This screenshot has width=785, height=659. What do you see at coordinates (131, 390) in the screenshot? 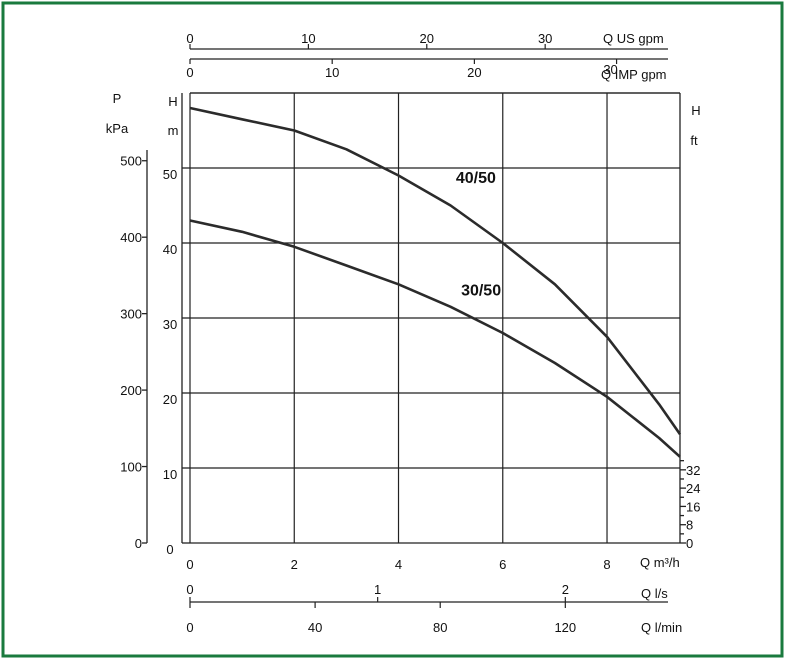
I see `tick-label-kpa: 200` at bounding box center [131, 390].